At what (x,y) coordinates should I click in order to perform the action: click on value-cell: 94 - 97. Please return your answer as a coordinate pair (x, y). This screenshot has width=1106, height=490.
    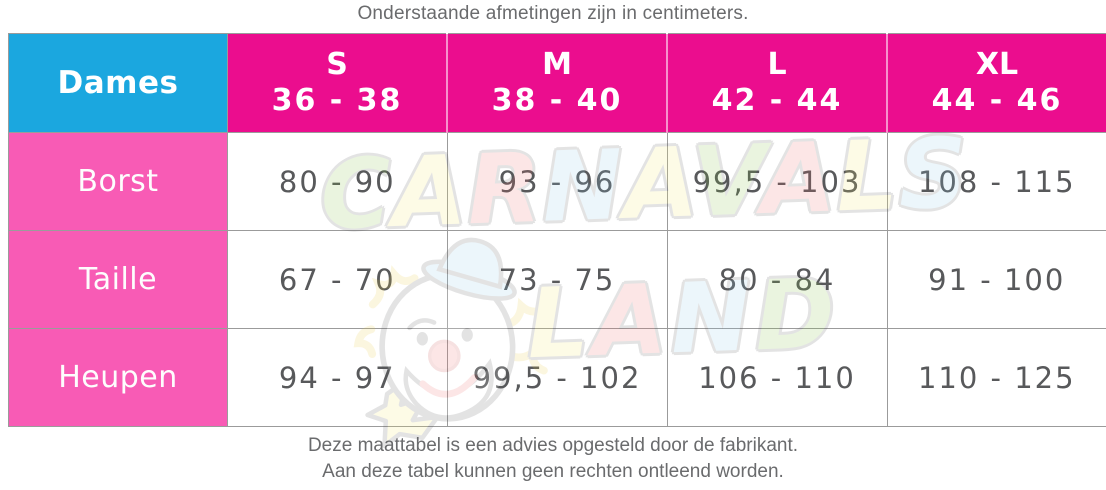
    Looking at the image, I should click on (337, 377).